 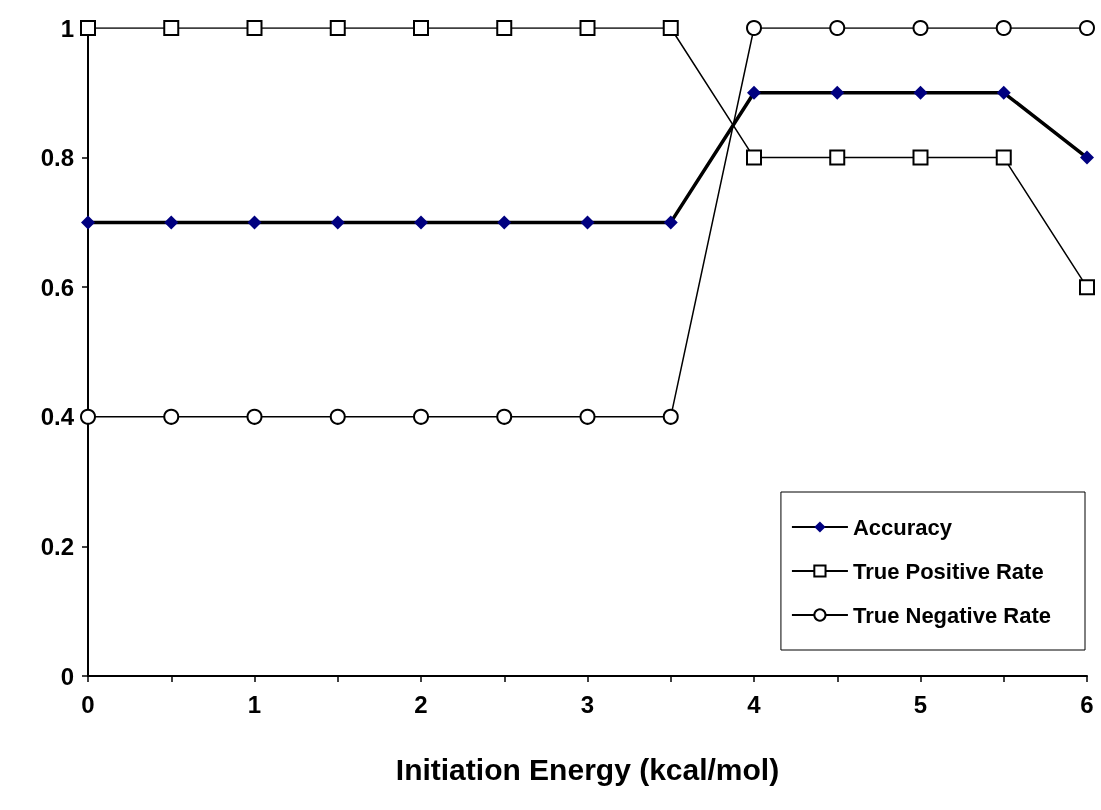 What do you see at coordinates (421, 704) in the screenshot?
I see `x-tick-label: 2` at bounding box center [421, 704].